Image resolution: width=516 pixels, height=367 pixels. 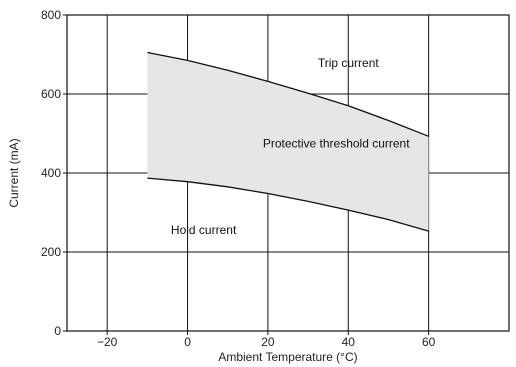 I want to click on annotation-0: Trip current, so click(x=349, y=63).